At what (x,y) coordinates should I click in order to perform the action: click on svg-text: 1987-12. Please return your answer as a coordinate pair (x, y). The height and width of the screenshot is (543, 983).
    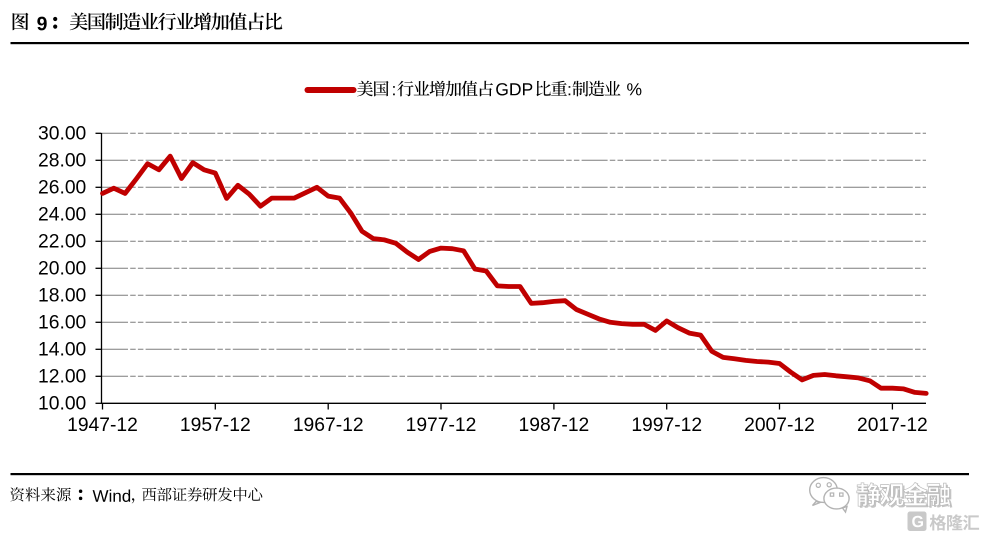
    Looking at the image, I should click on (554, 425).